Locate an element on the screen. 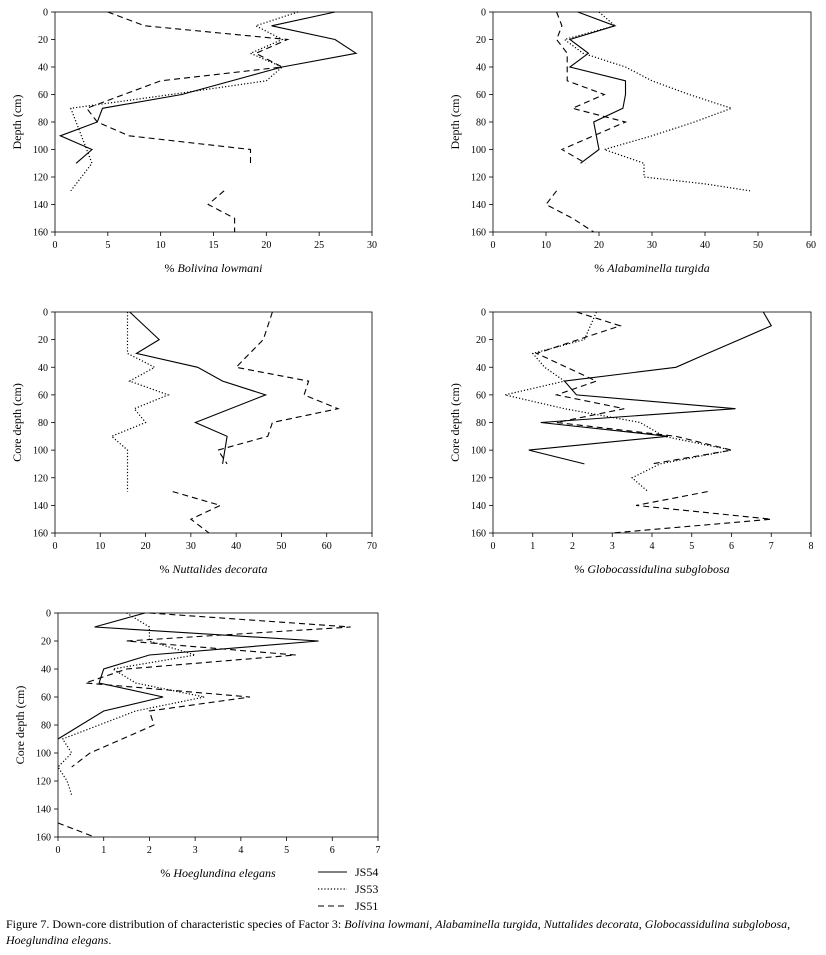 The image size is (826, 955). x-tick-label: 25 is located at coordinates (319, 245).